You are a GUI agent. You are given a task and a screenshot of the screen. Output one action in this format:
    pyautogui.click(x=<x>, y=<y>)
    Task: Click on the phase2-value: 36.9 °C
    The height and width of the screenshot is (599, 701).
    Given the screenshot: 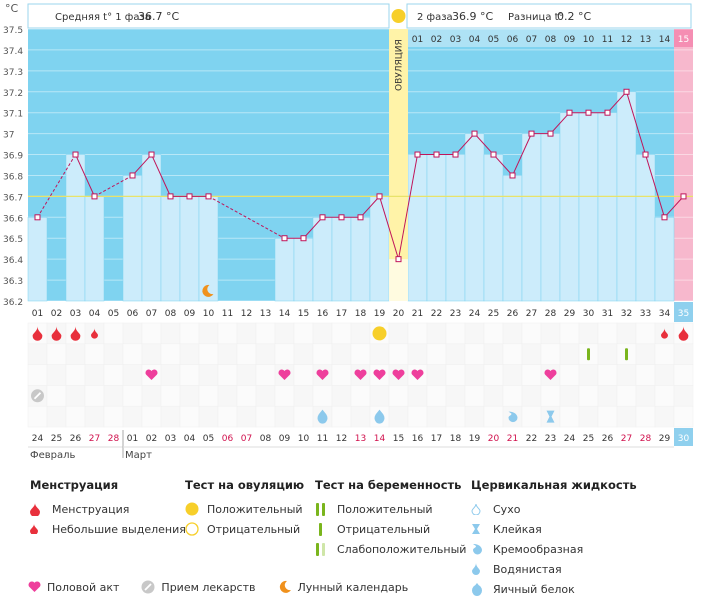 What is the action you would take?
    pyautogui.click(x=472, y=16)
    